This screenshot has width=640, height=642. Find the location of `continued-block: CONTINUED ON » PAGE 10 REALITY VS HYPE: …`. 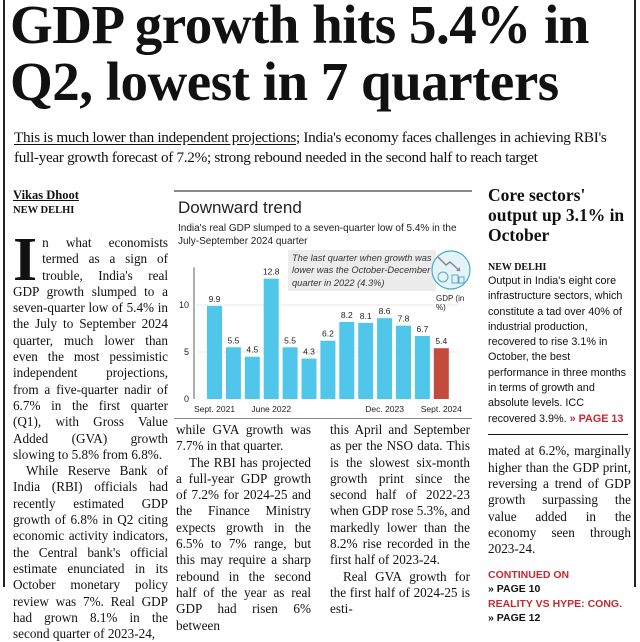

continued-block: CONTINUED ON » PAGE 10 REALITY VS HYPE: … is located at coordinates (559, 597).